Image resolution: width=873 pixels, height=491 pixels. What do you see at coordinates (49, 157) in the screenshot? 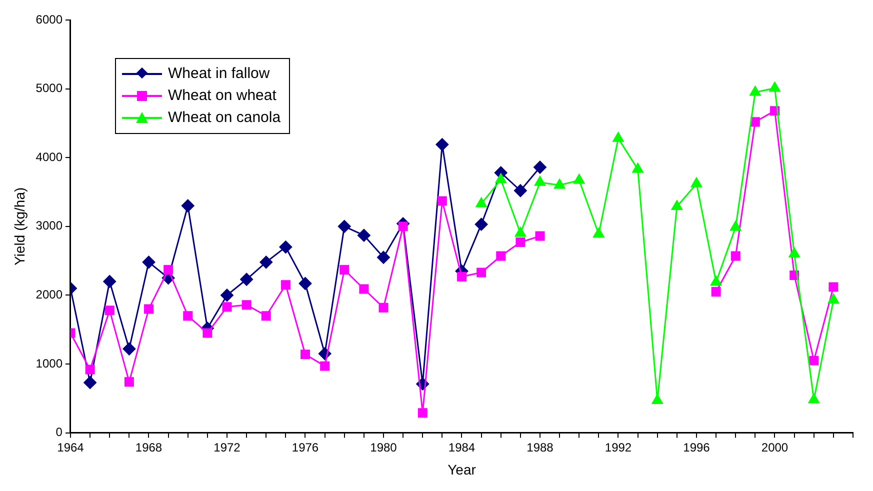
I see `y-tick-label: 4000` at bounding box center [49, 157].